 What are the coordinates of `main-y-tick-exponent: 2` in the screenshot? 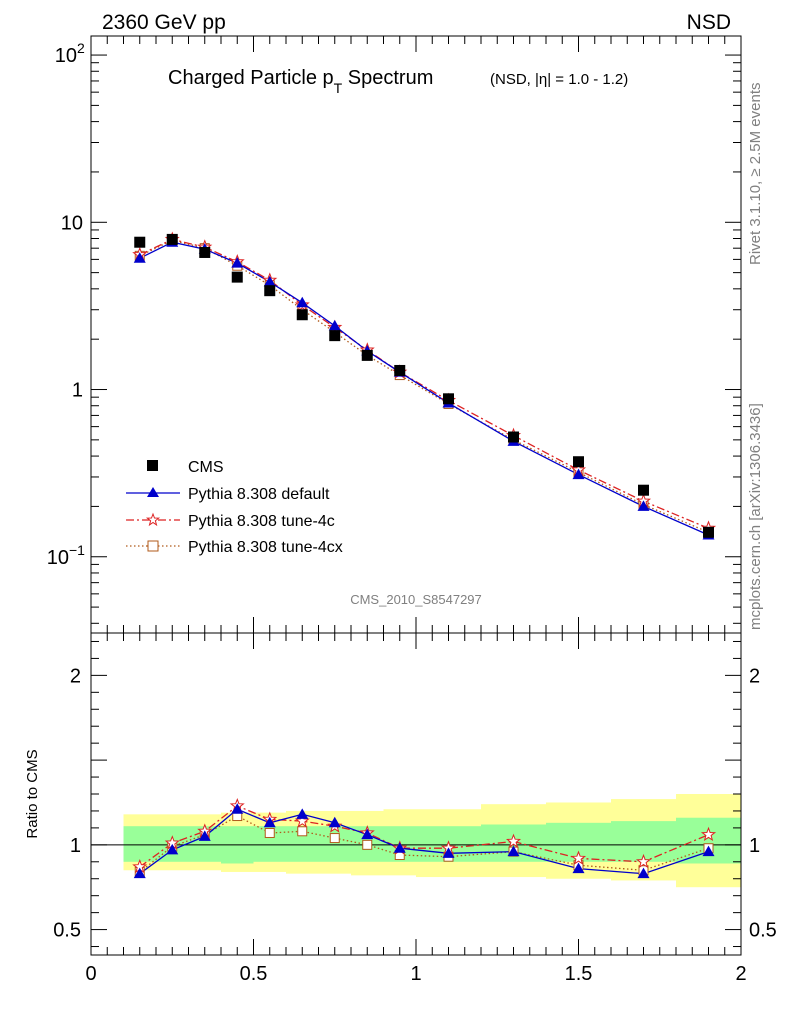 It's located at (81, 48).